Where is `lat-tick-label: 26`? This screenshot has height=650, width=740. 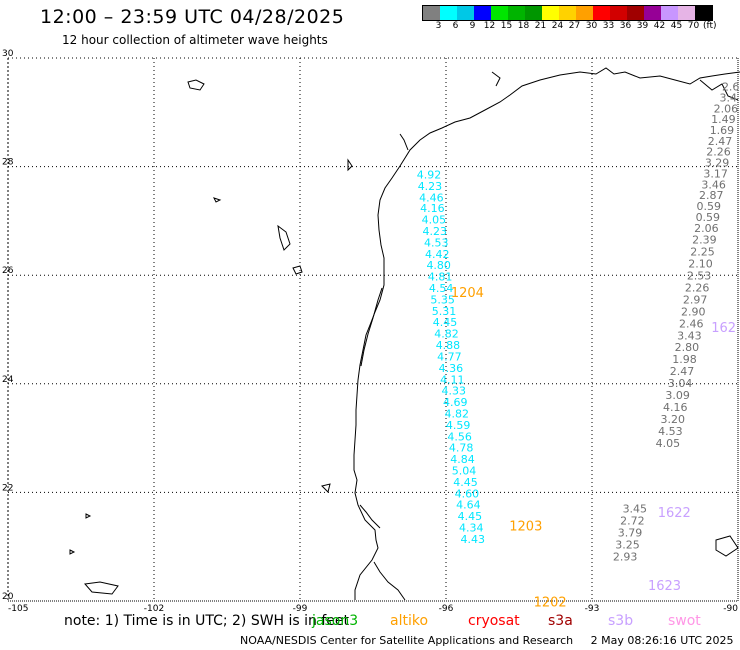
lat-tick-label: 26 is located at coordinates (8, 271).